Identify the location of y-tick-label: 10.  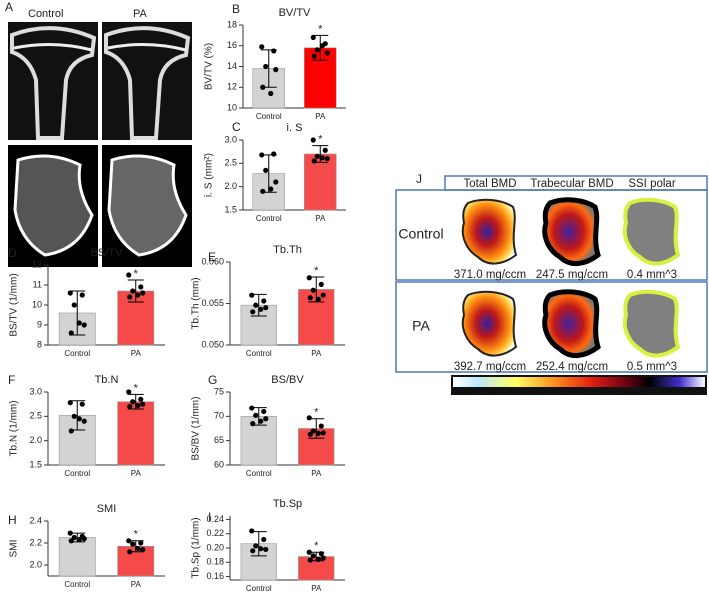
(232, 107).